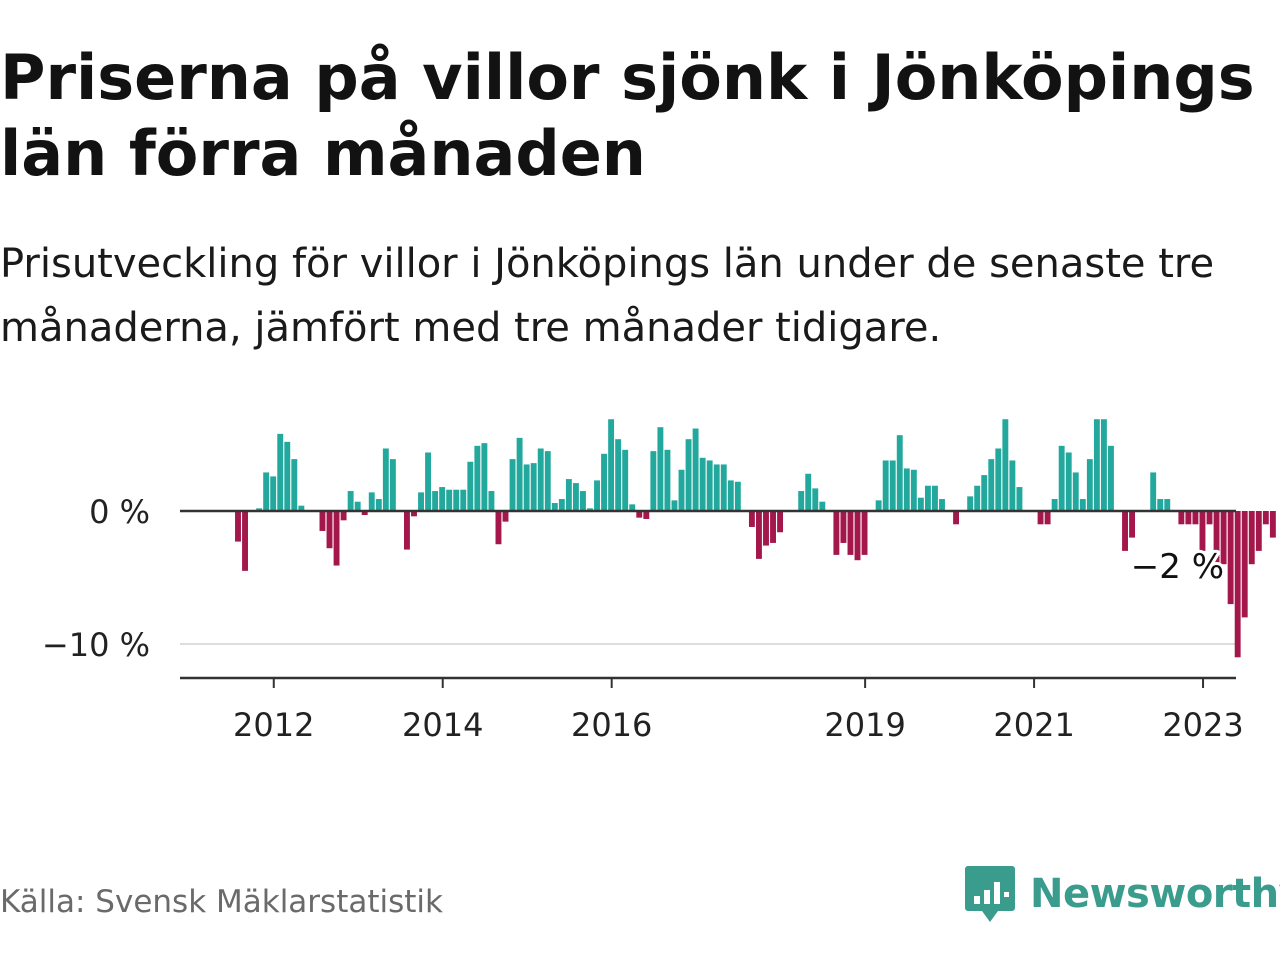 The height and width of the screenshot is (960, 1280). I want to click on newsworthy-logo: Newsworthy, so click(1122, 894).